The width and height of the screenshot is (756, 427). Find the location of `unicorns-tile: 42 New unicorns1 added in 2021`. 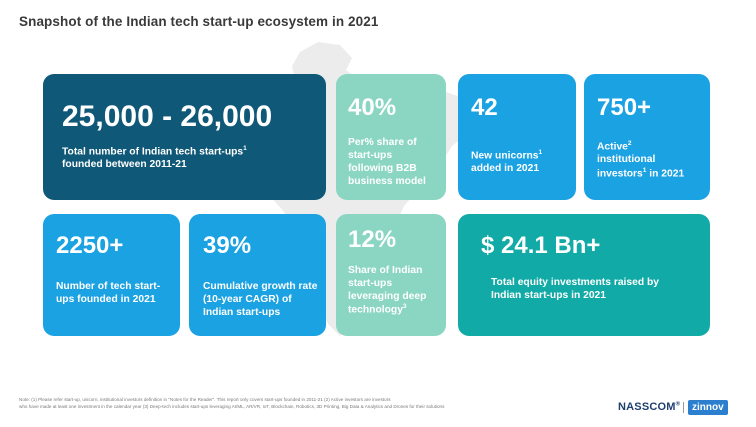

unicorns-tile: 42 New unicorns1 added in 2021 is located at coordinates (517, 137).